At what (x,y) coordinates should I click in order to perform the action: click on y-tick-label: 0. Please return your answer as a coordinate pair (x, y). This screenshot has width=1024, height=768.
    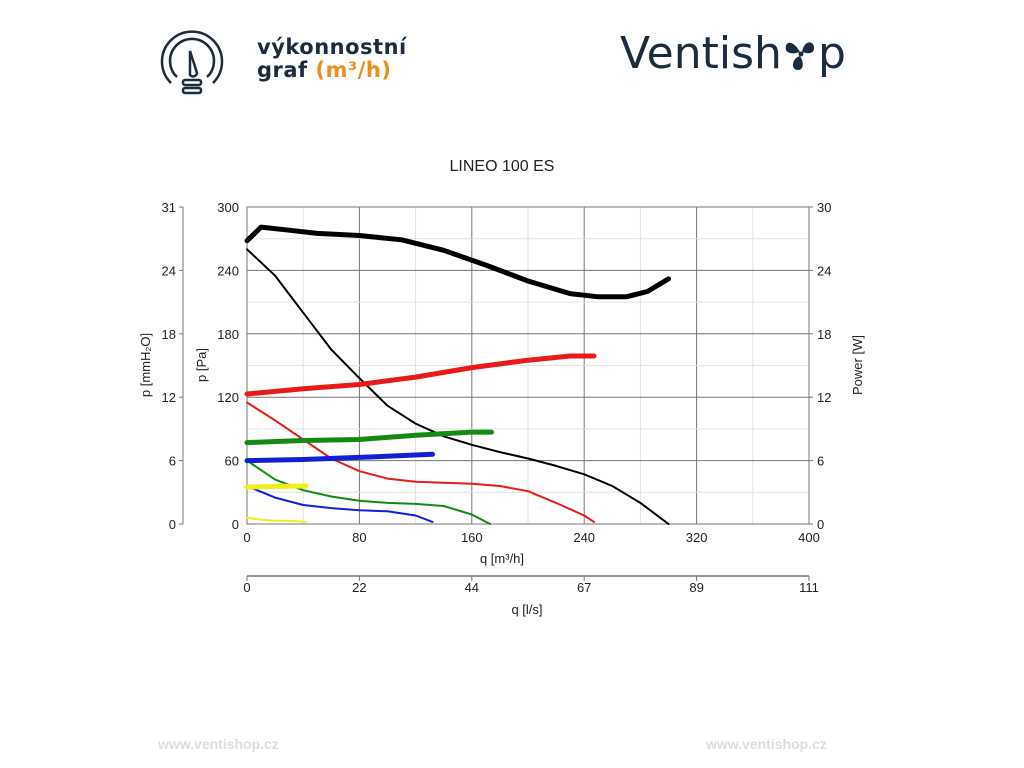
    Looking at the image, I should click on (235, 524).